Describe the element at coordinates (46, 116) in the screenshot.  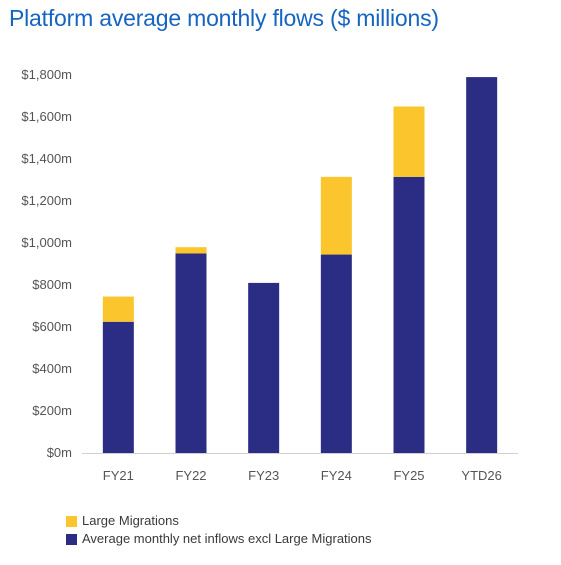
I see `y-tick-label: $1,600m` at that location.